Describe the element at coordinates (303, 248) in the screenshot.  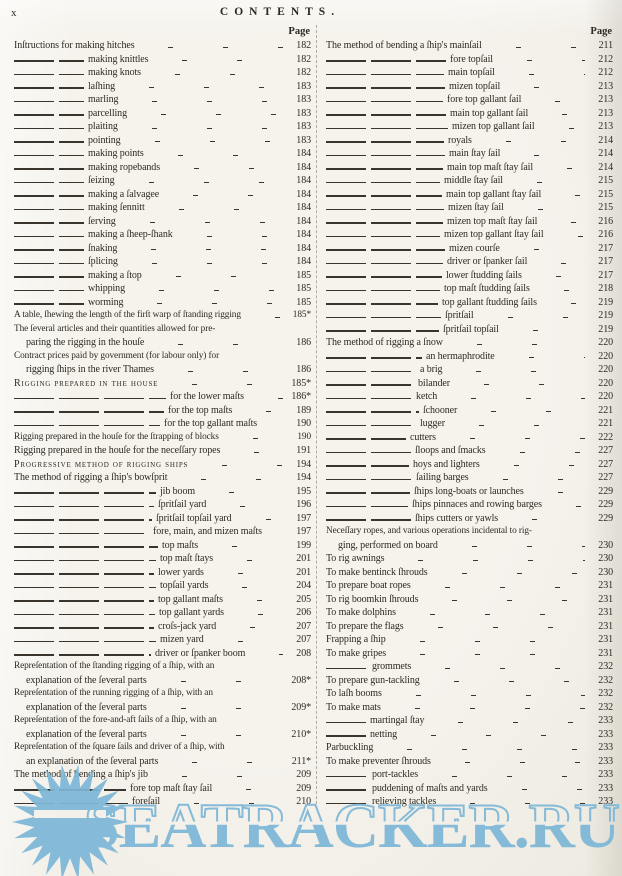
I see `page-number: 184` at that location.